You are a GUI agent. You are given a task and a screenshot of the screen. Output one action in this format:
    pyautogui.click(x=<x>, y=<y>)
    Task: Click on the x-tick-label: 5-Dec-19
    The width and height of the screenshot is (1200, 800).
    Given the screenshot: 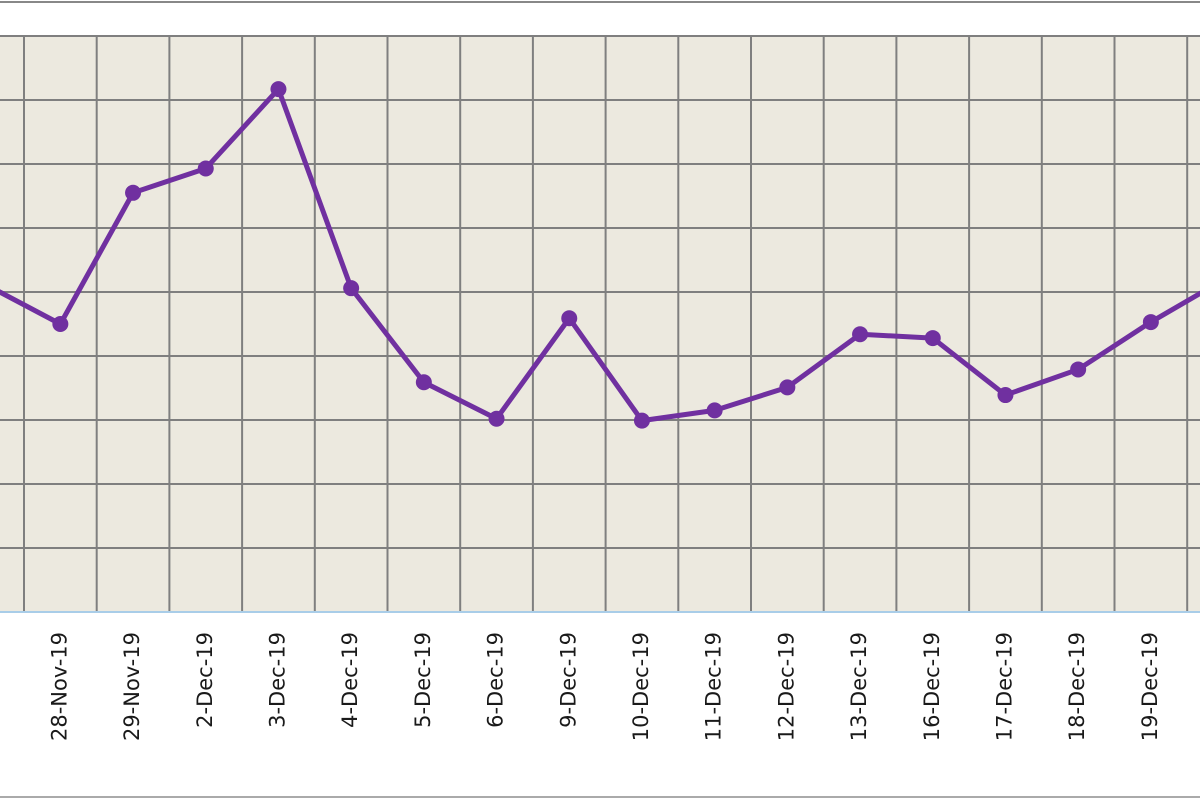 What is the action you would take?
    pyautogui.click(x=423, y=680)
    